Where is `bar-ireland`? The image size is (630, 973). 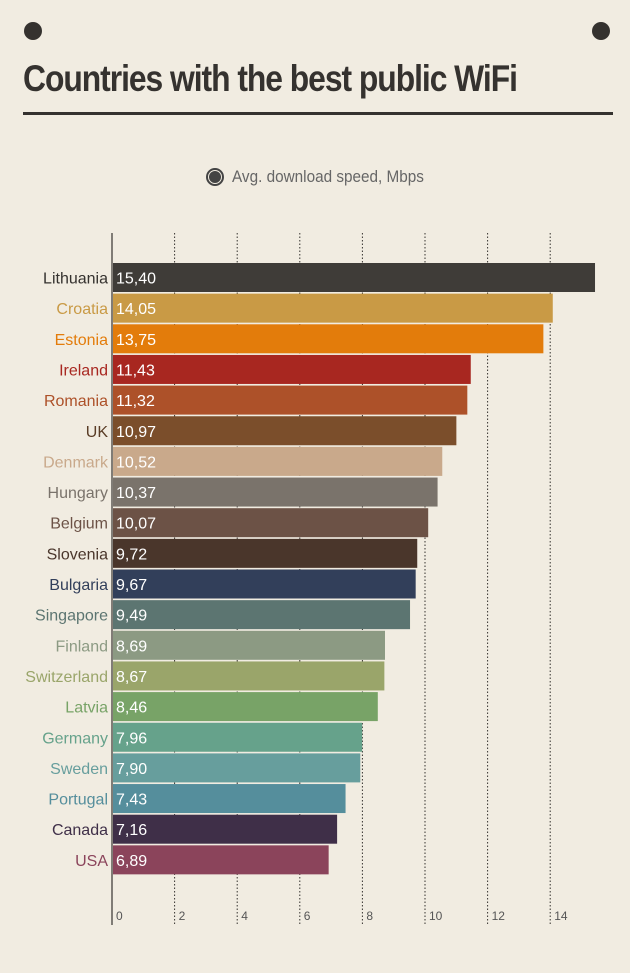
bar-ireland is located at coordinates (292, 369).